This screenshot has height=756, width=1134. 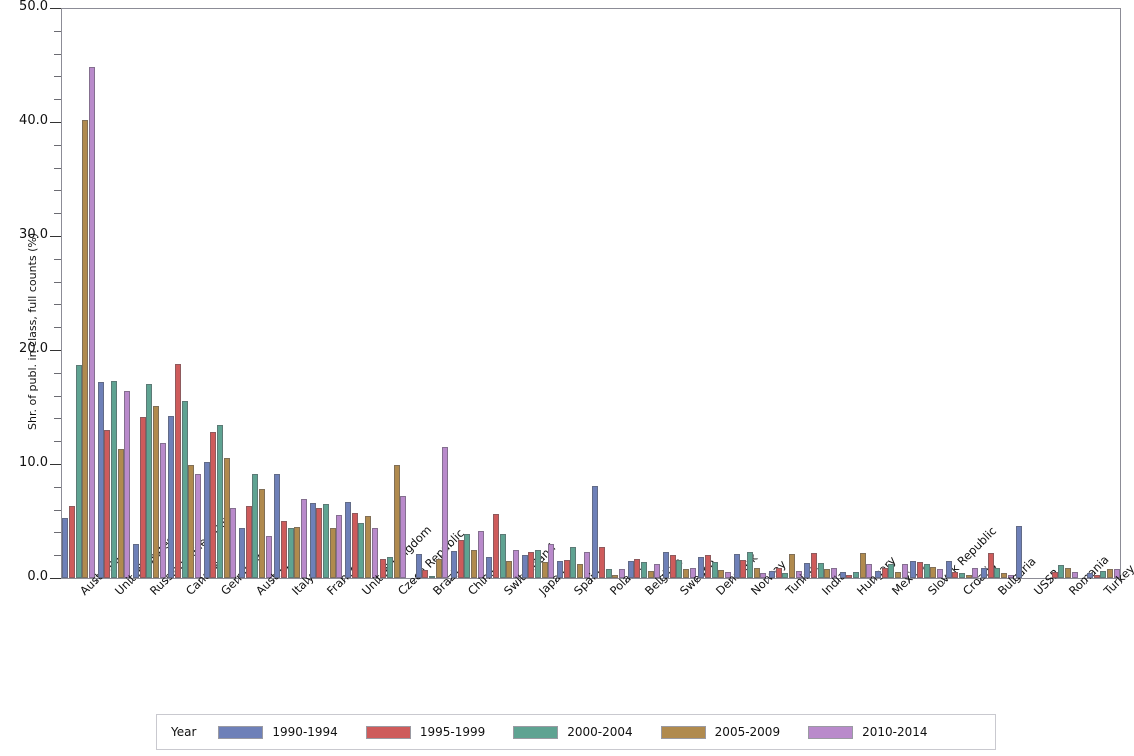 What do you see at coordinates (184, 732) in the screenshot?
I see `legend-title: Year` at bounding box center [184, 732].